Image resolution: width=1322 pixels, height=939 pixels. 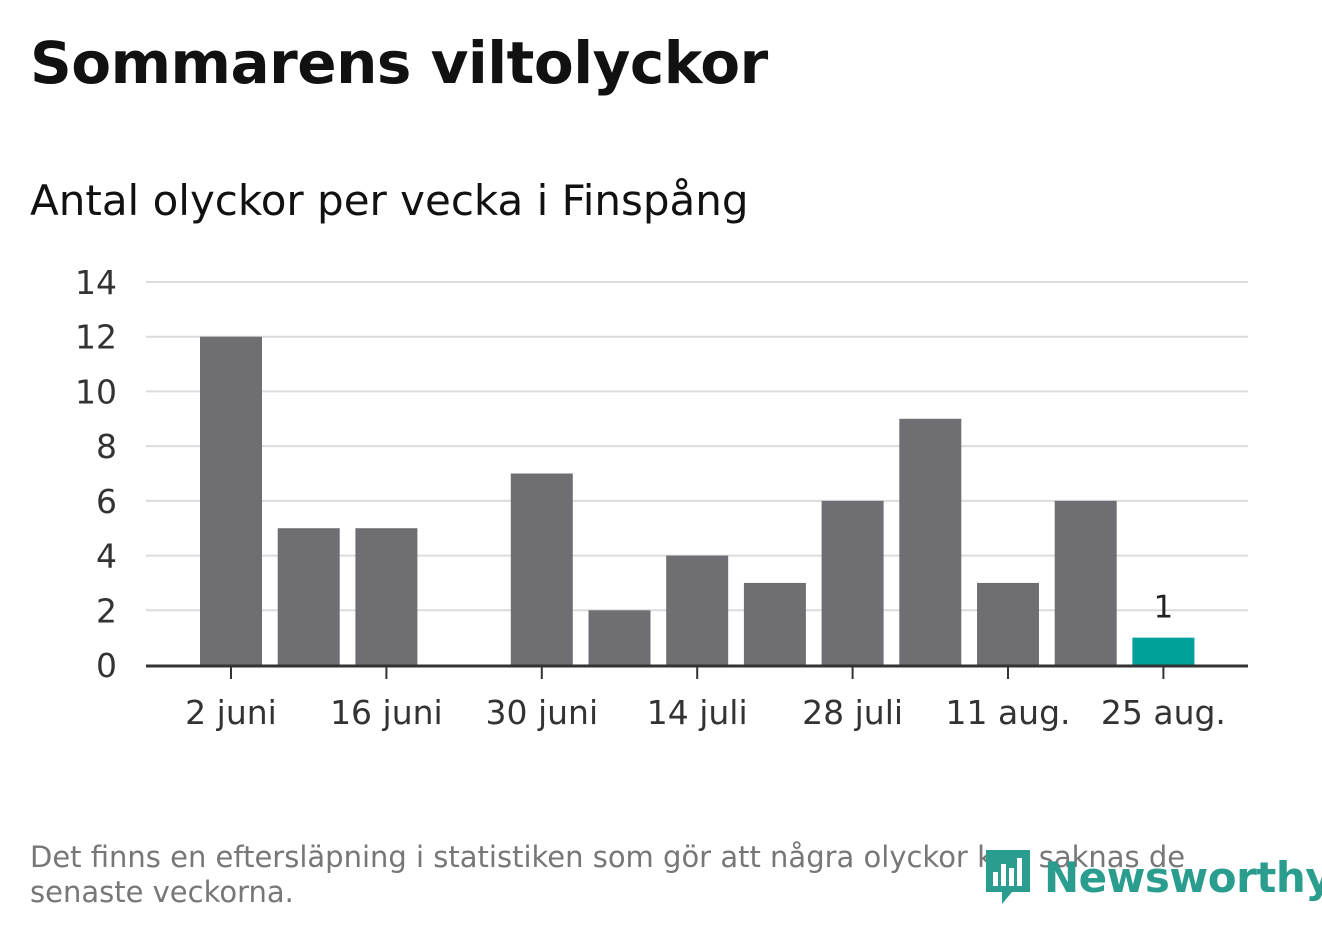 I want to click on x-tick-label: 30 juni, so click(x=541, y=712).